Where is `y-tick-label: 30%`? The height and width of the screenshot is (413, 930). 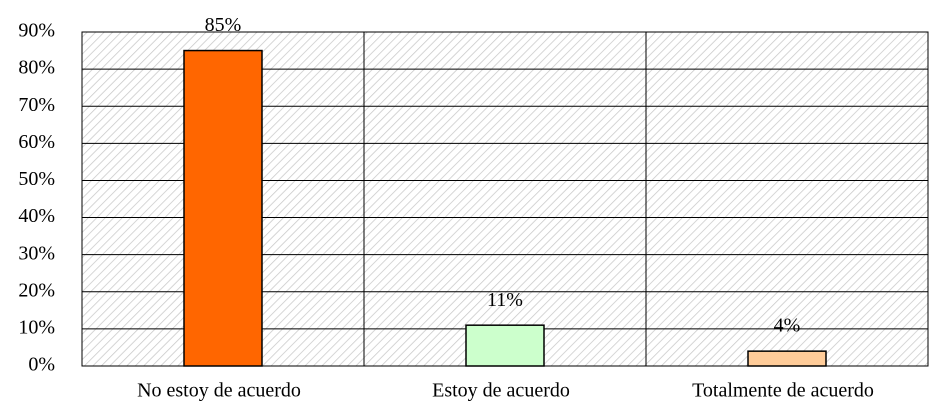
y-tick-label: 30% is located at coordinates (36, 253).